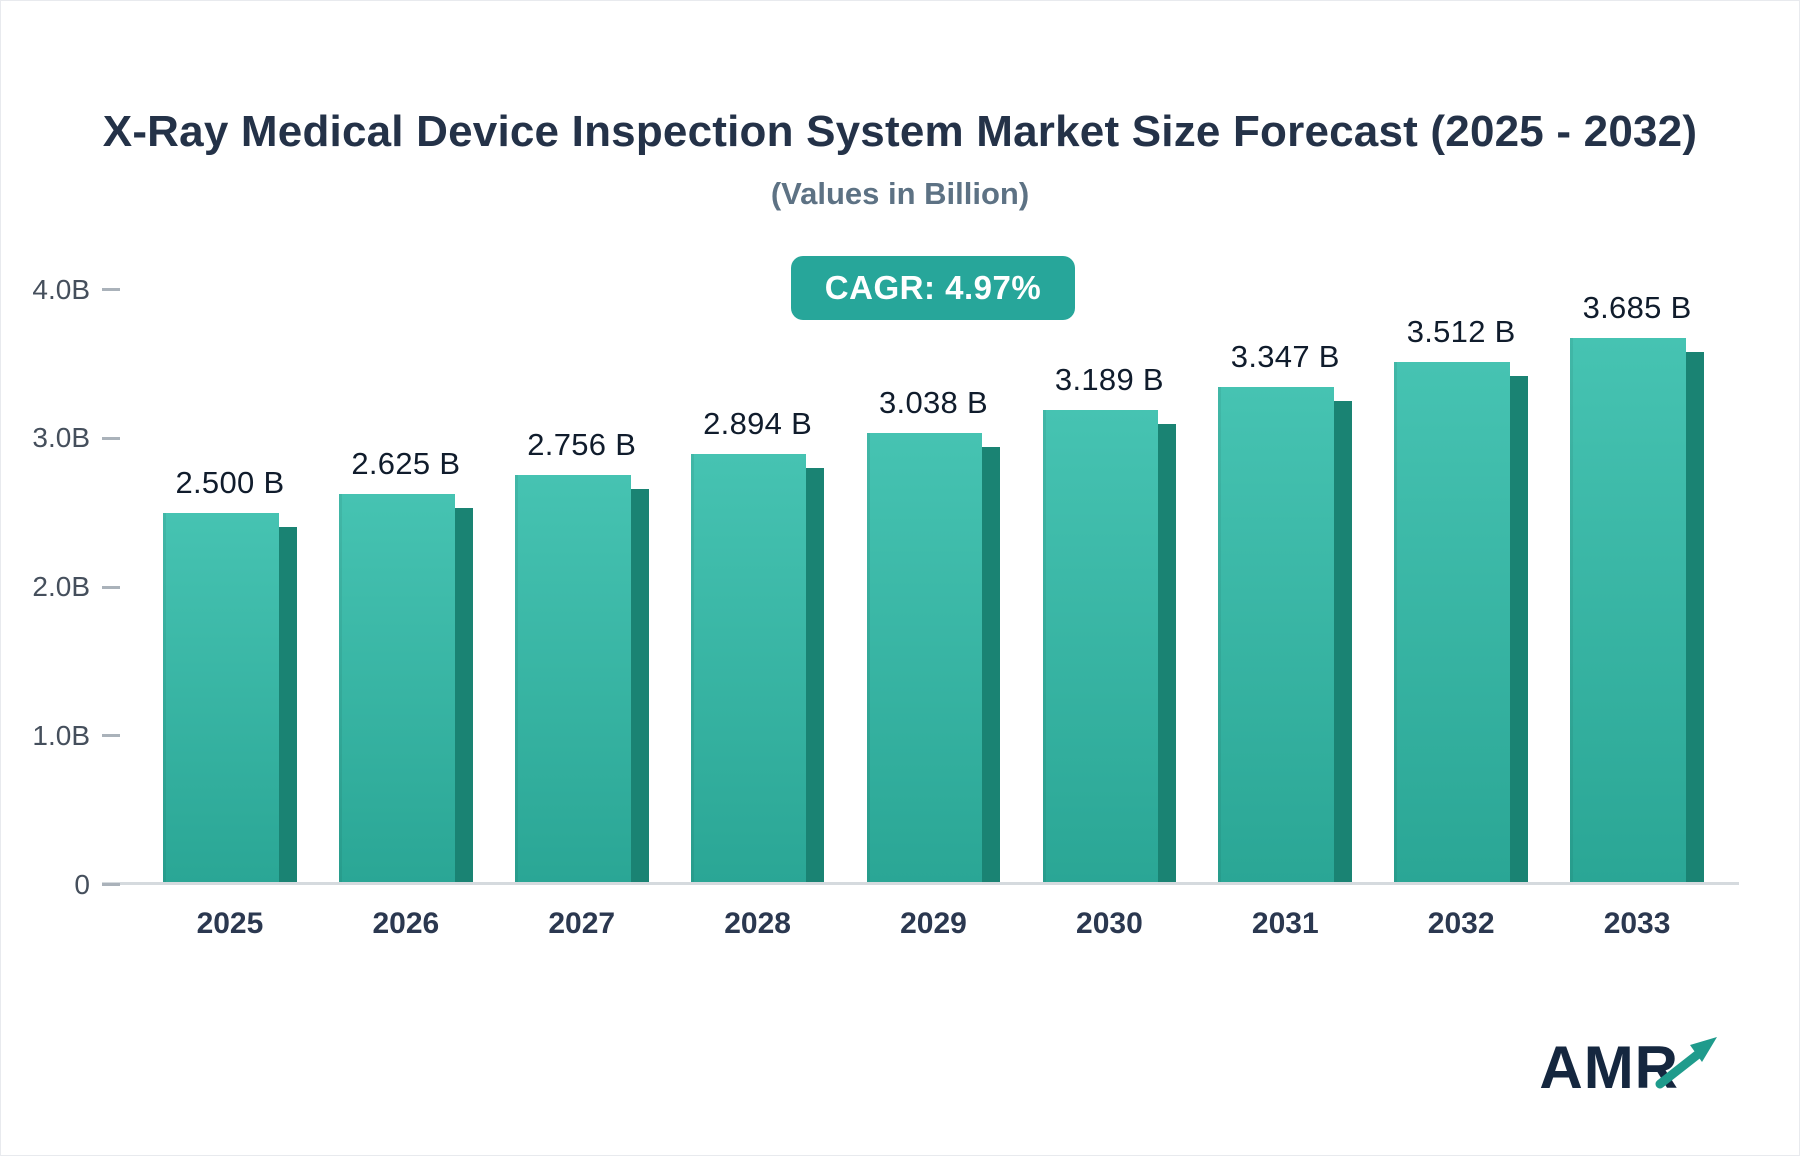 This screenshot has width=1800, height=1156. What do you see at coordinates (582, 923) in the screenshot?
I see `x-axis-label: 2027` at bounding box center [582, 923].